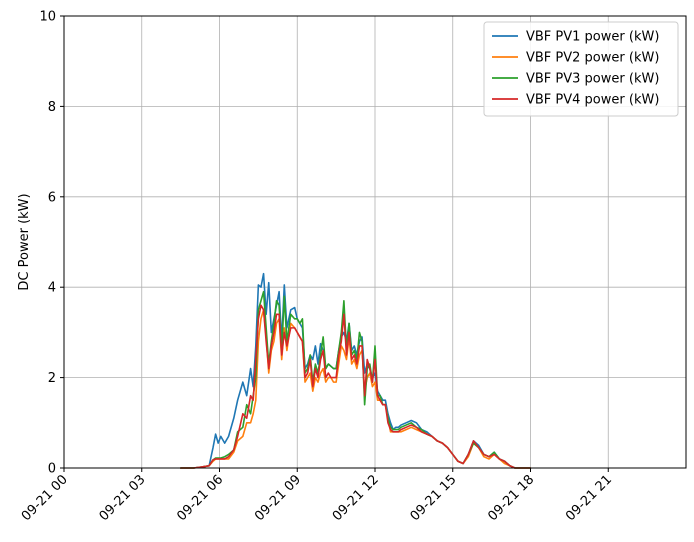 The width and height of the screenshot is (694, 542). Describe the element at coordinates (52, 197) in the screenshot. I see `y-tick-label: 6` at that location.